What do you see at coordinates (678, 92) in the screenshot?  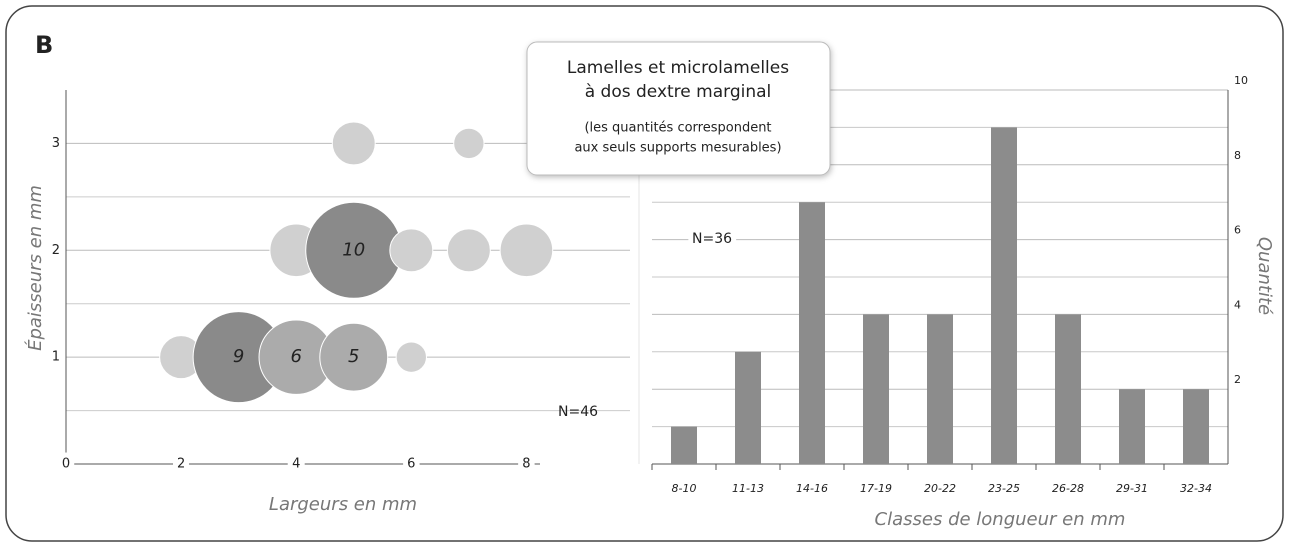 I see `title-line: à dos dextre marginal` at bounding box center [678, 92].